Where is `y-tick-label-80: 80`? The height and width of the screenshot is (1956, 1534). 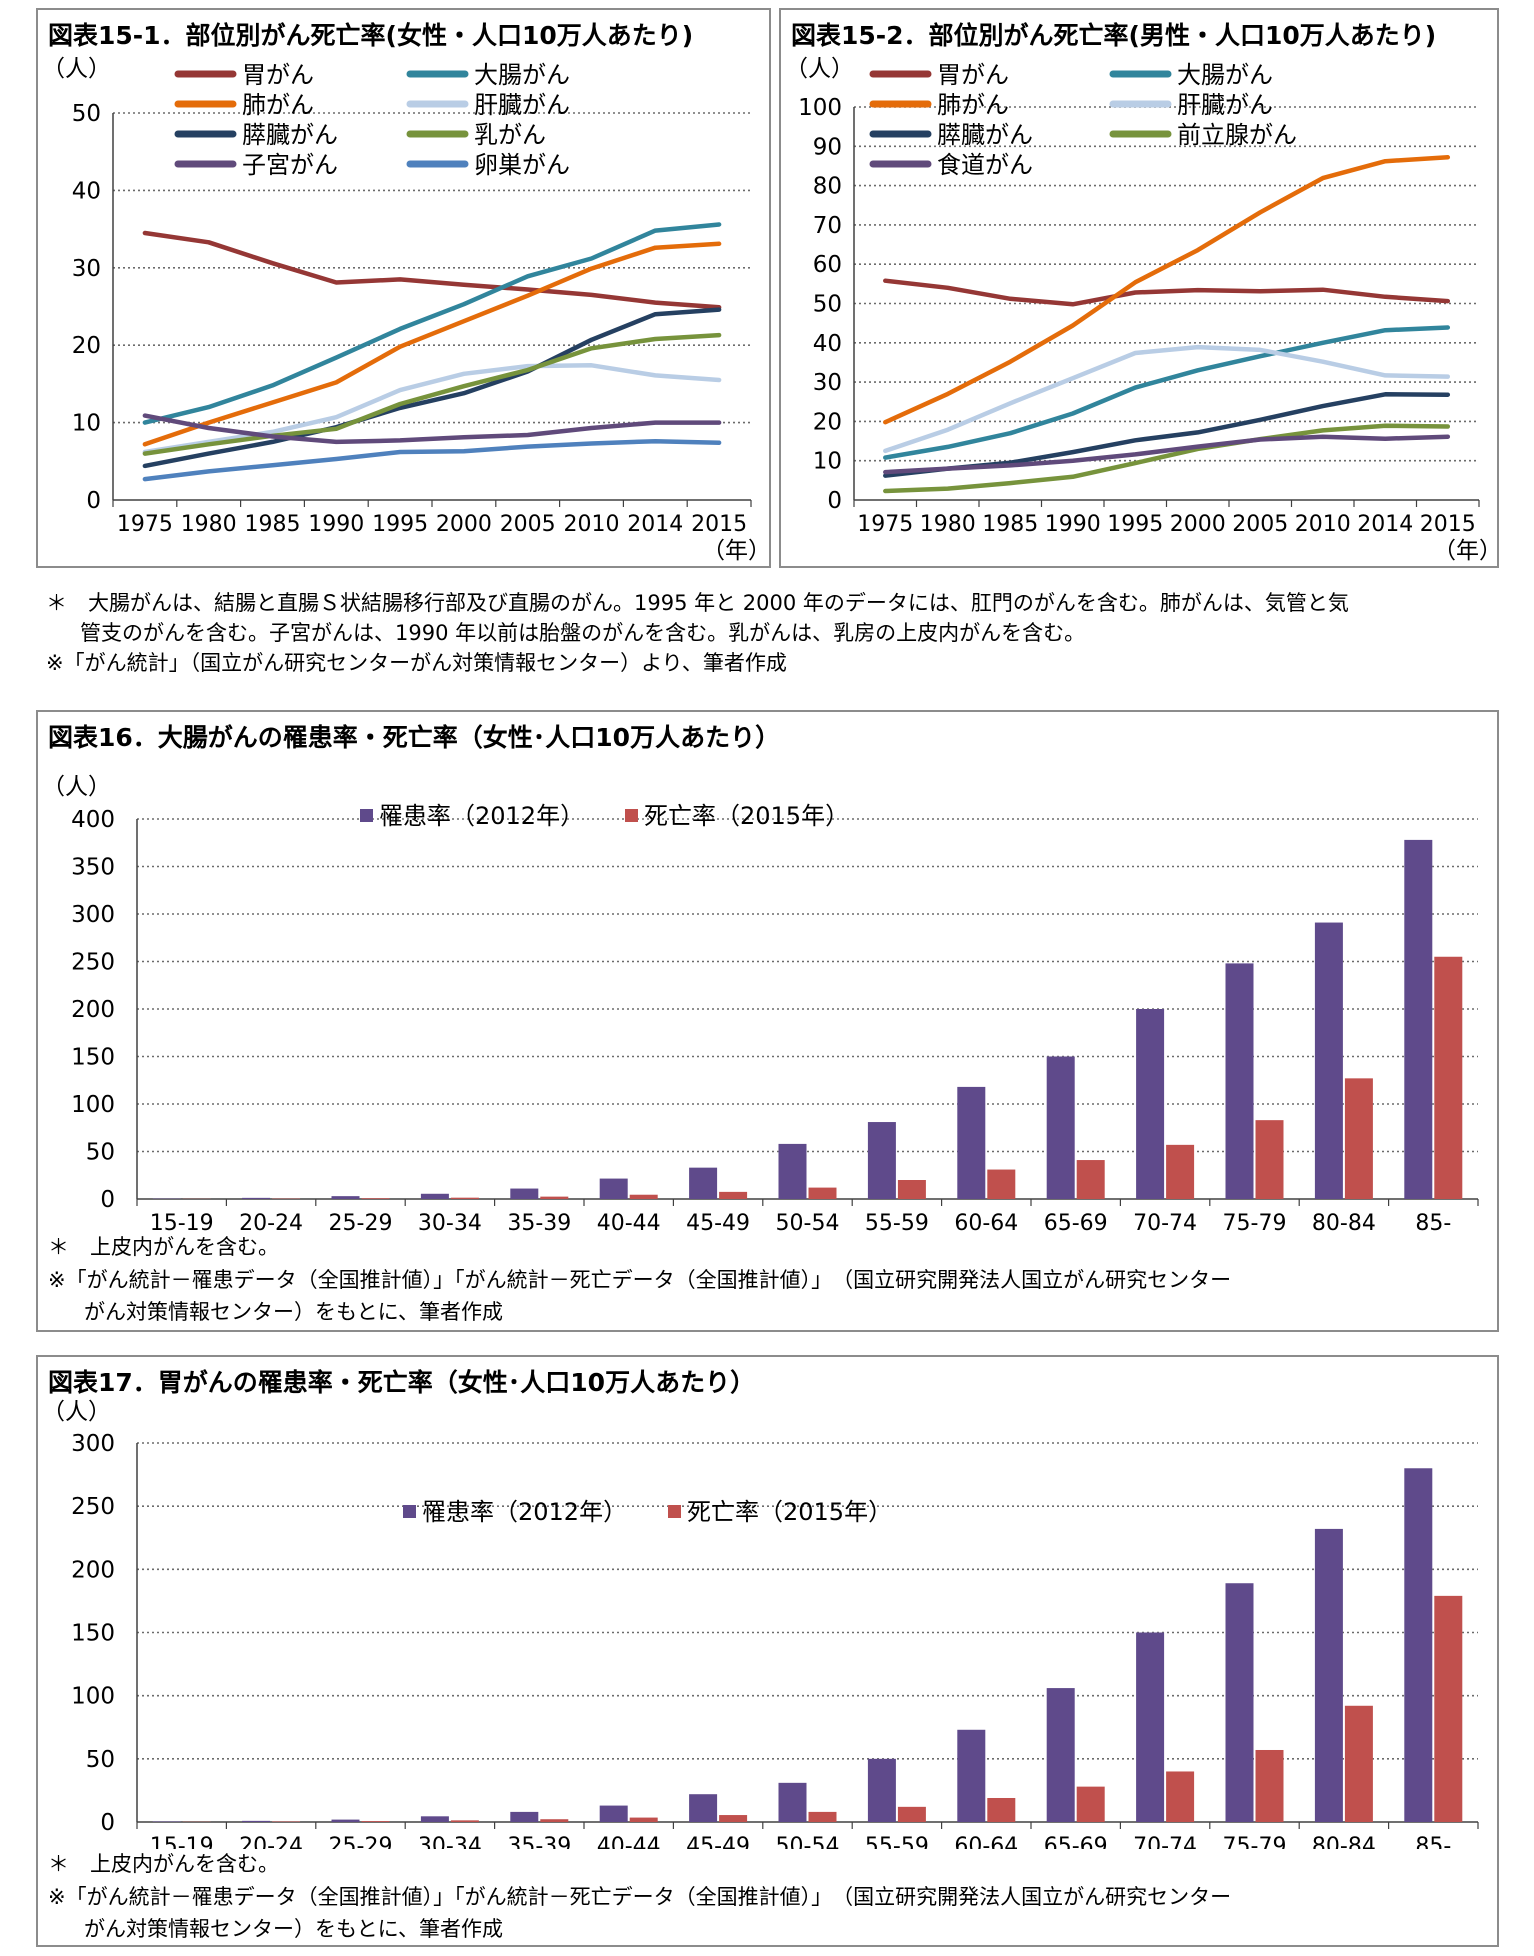
y-tick-label-80: 80 is located at coordinates (827, 187).